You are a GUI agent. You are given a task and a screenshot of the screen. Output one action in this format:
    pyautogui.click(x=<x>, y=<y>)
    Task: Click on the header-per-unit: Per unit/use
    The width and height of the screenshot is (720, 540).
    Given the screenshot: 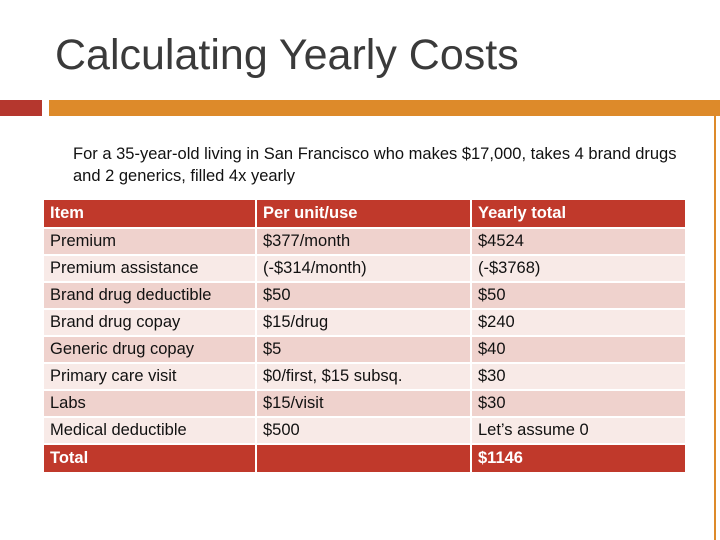 What is the action you would take?
    pyautogui.click(x=363, y=213)
    